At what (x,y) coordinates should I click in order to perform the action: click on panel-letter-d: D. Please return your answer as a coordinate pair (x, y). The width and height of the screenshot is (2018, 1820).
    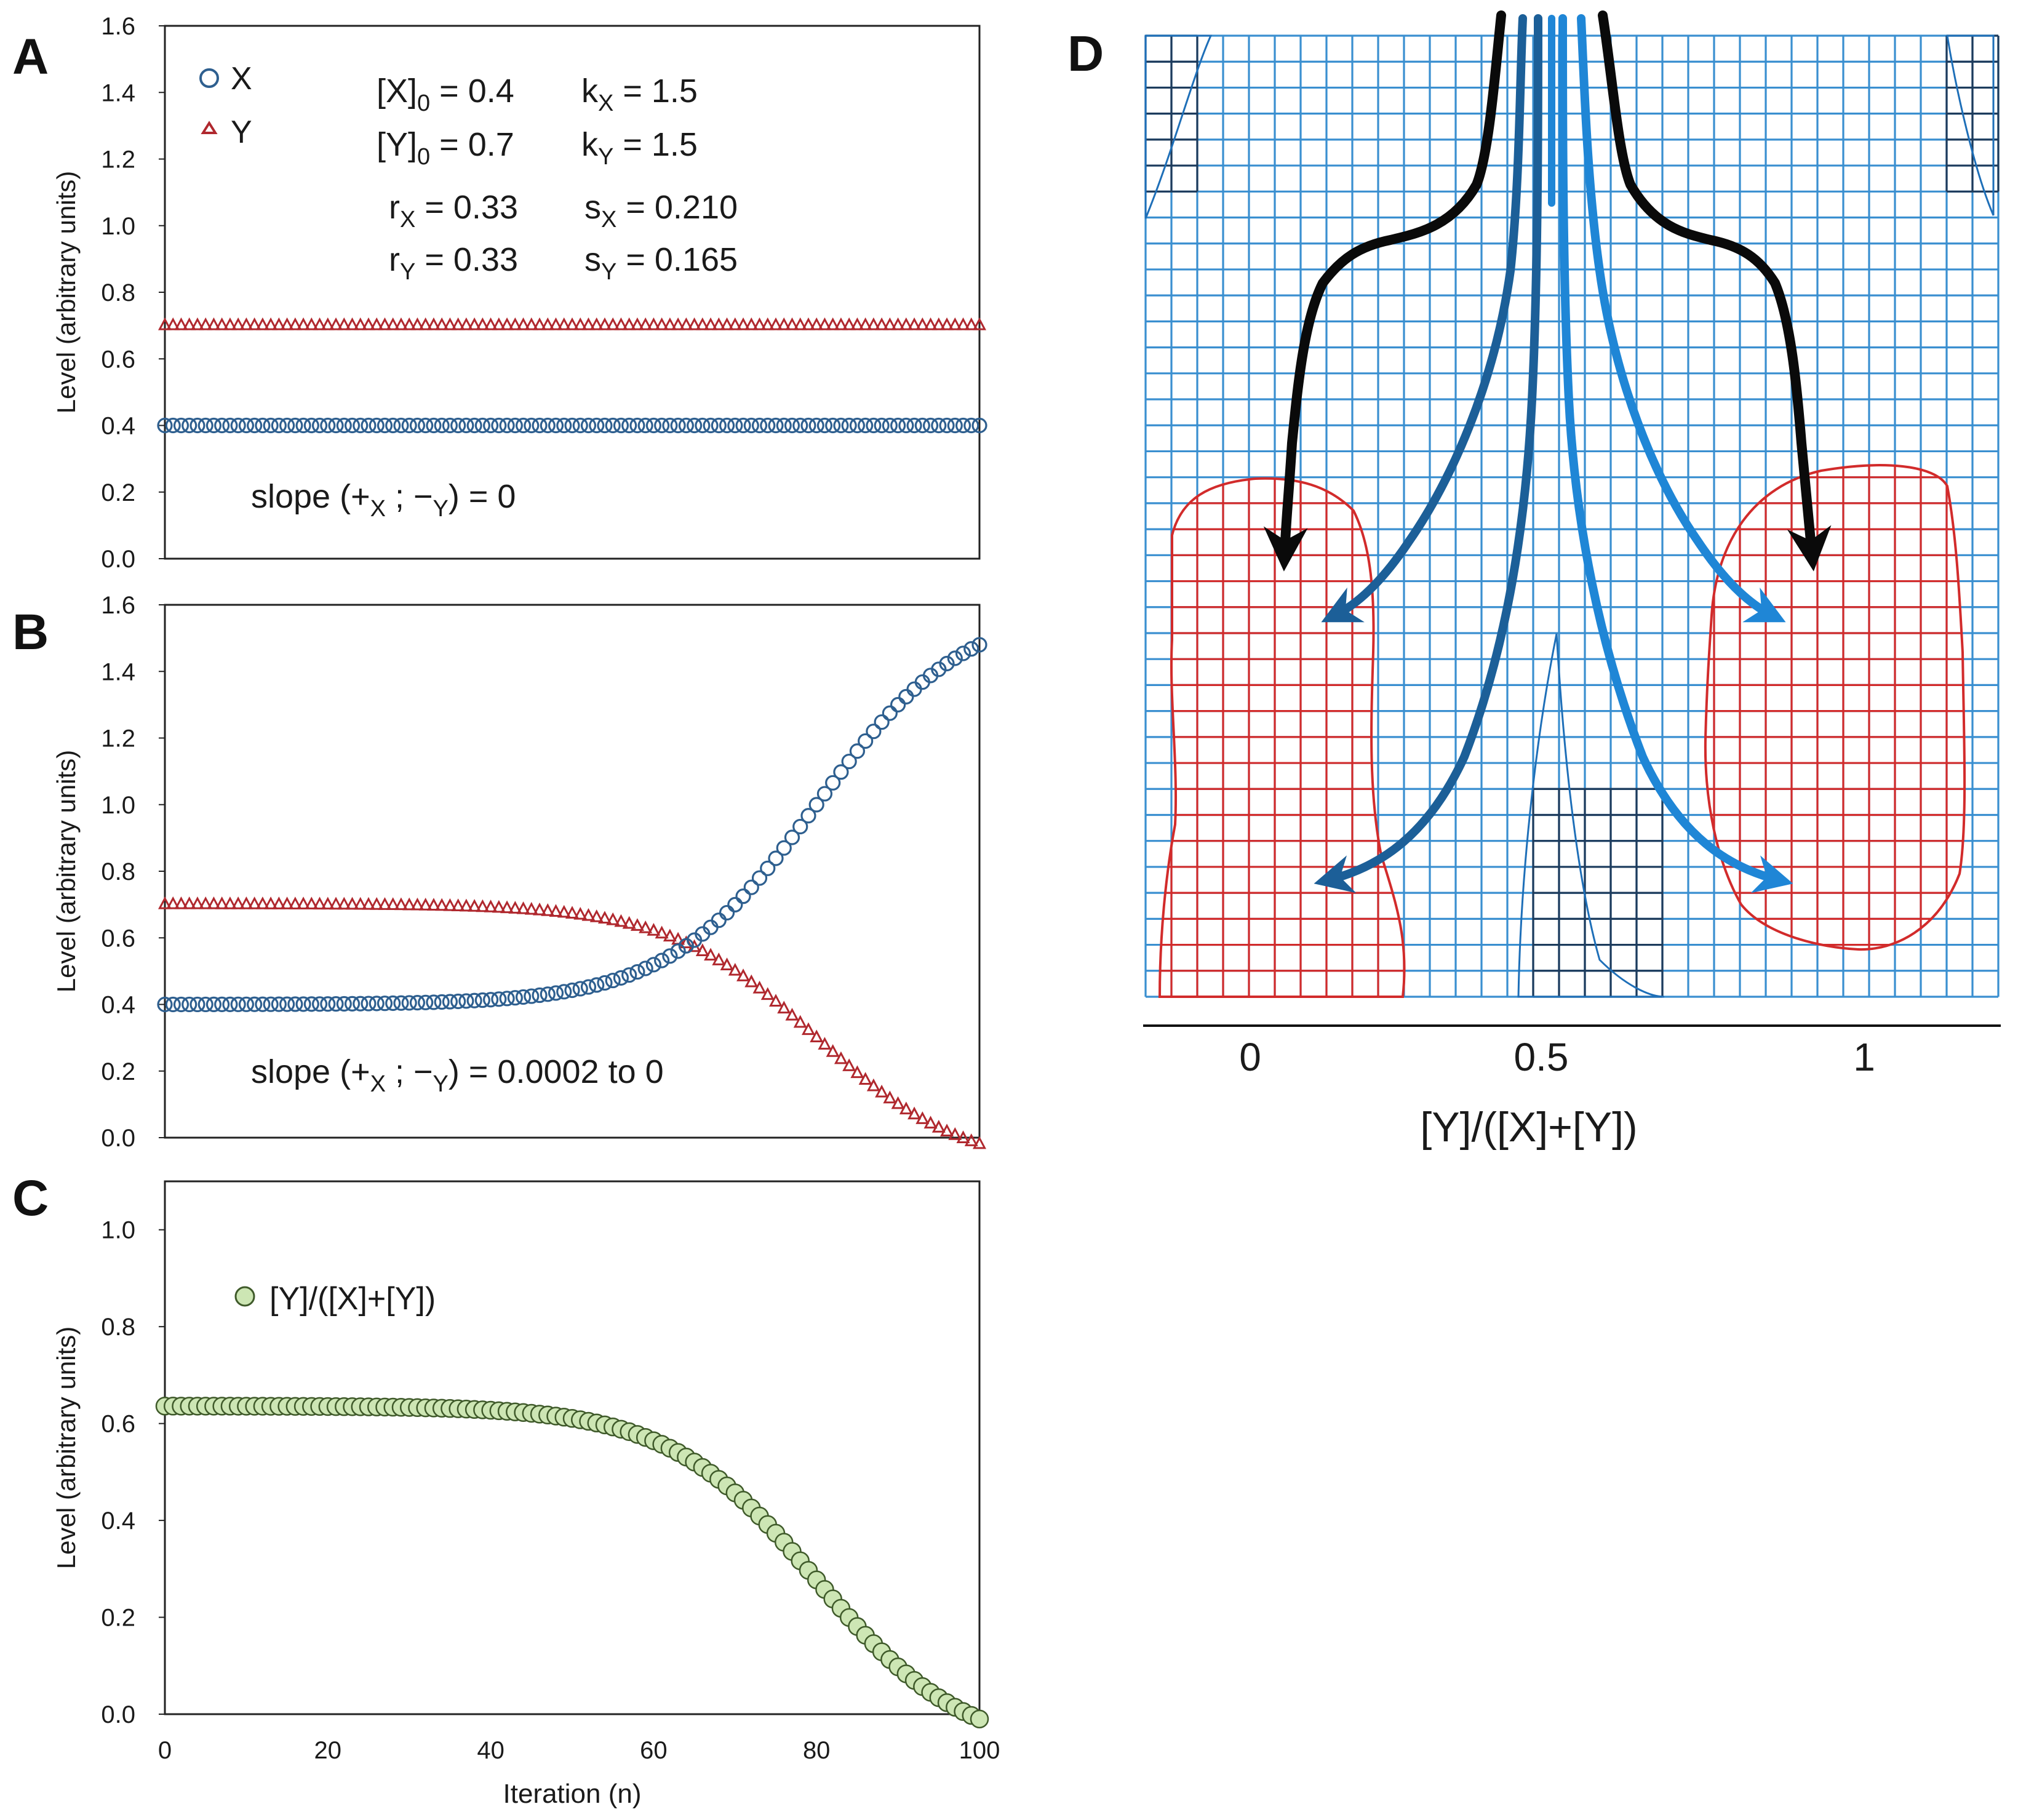
    Looking at the image, I should click on (1085, 54).